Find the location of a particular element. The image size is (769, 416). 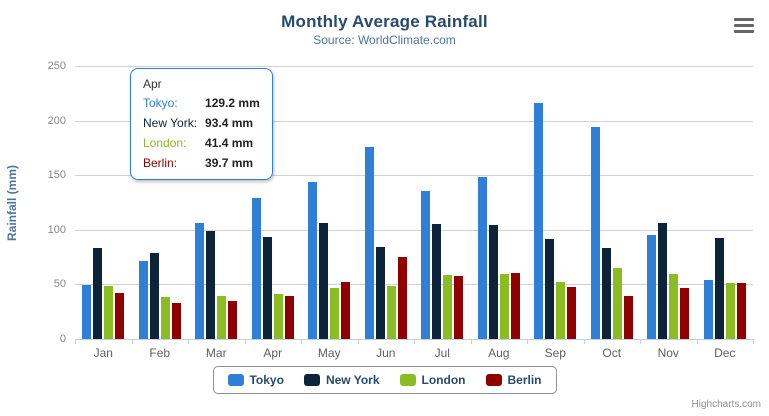

column-tokyo-nov is located at coordinates (652, 286).